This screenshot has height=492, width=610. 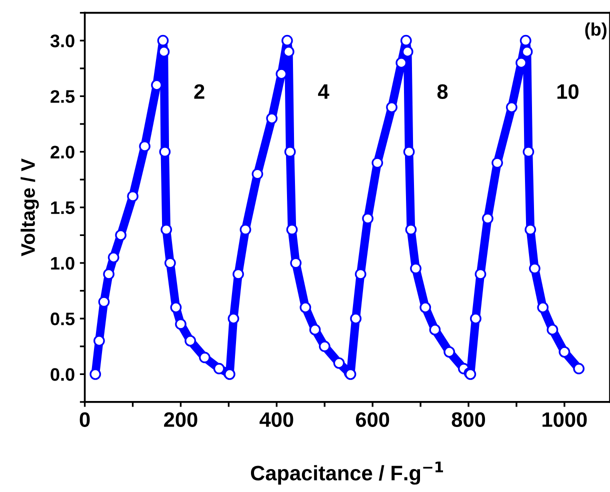 I want to click on annotation: 8, so click(x=442, y=91).